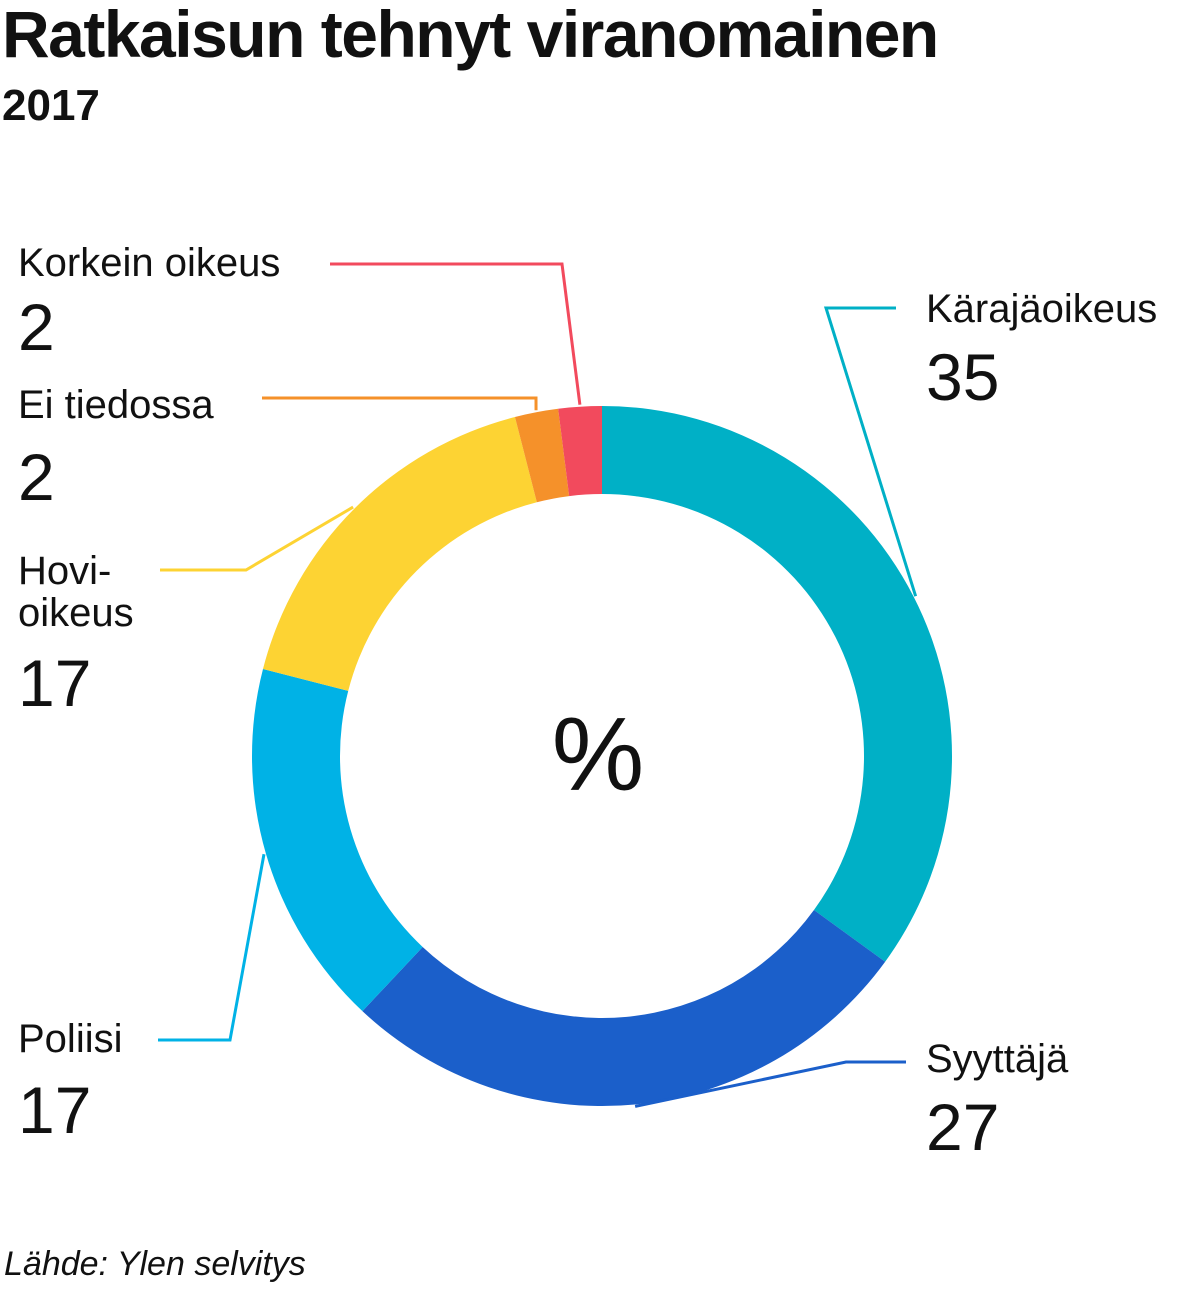  Describe the element at coordinates (1042, 309) in the screenshot. I see `slice-label-0: Kärajäoikeus` at that location.